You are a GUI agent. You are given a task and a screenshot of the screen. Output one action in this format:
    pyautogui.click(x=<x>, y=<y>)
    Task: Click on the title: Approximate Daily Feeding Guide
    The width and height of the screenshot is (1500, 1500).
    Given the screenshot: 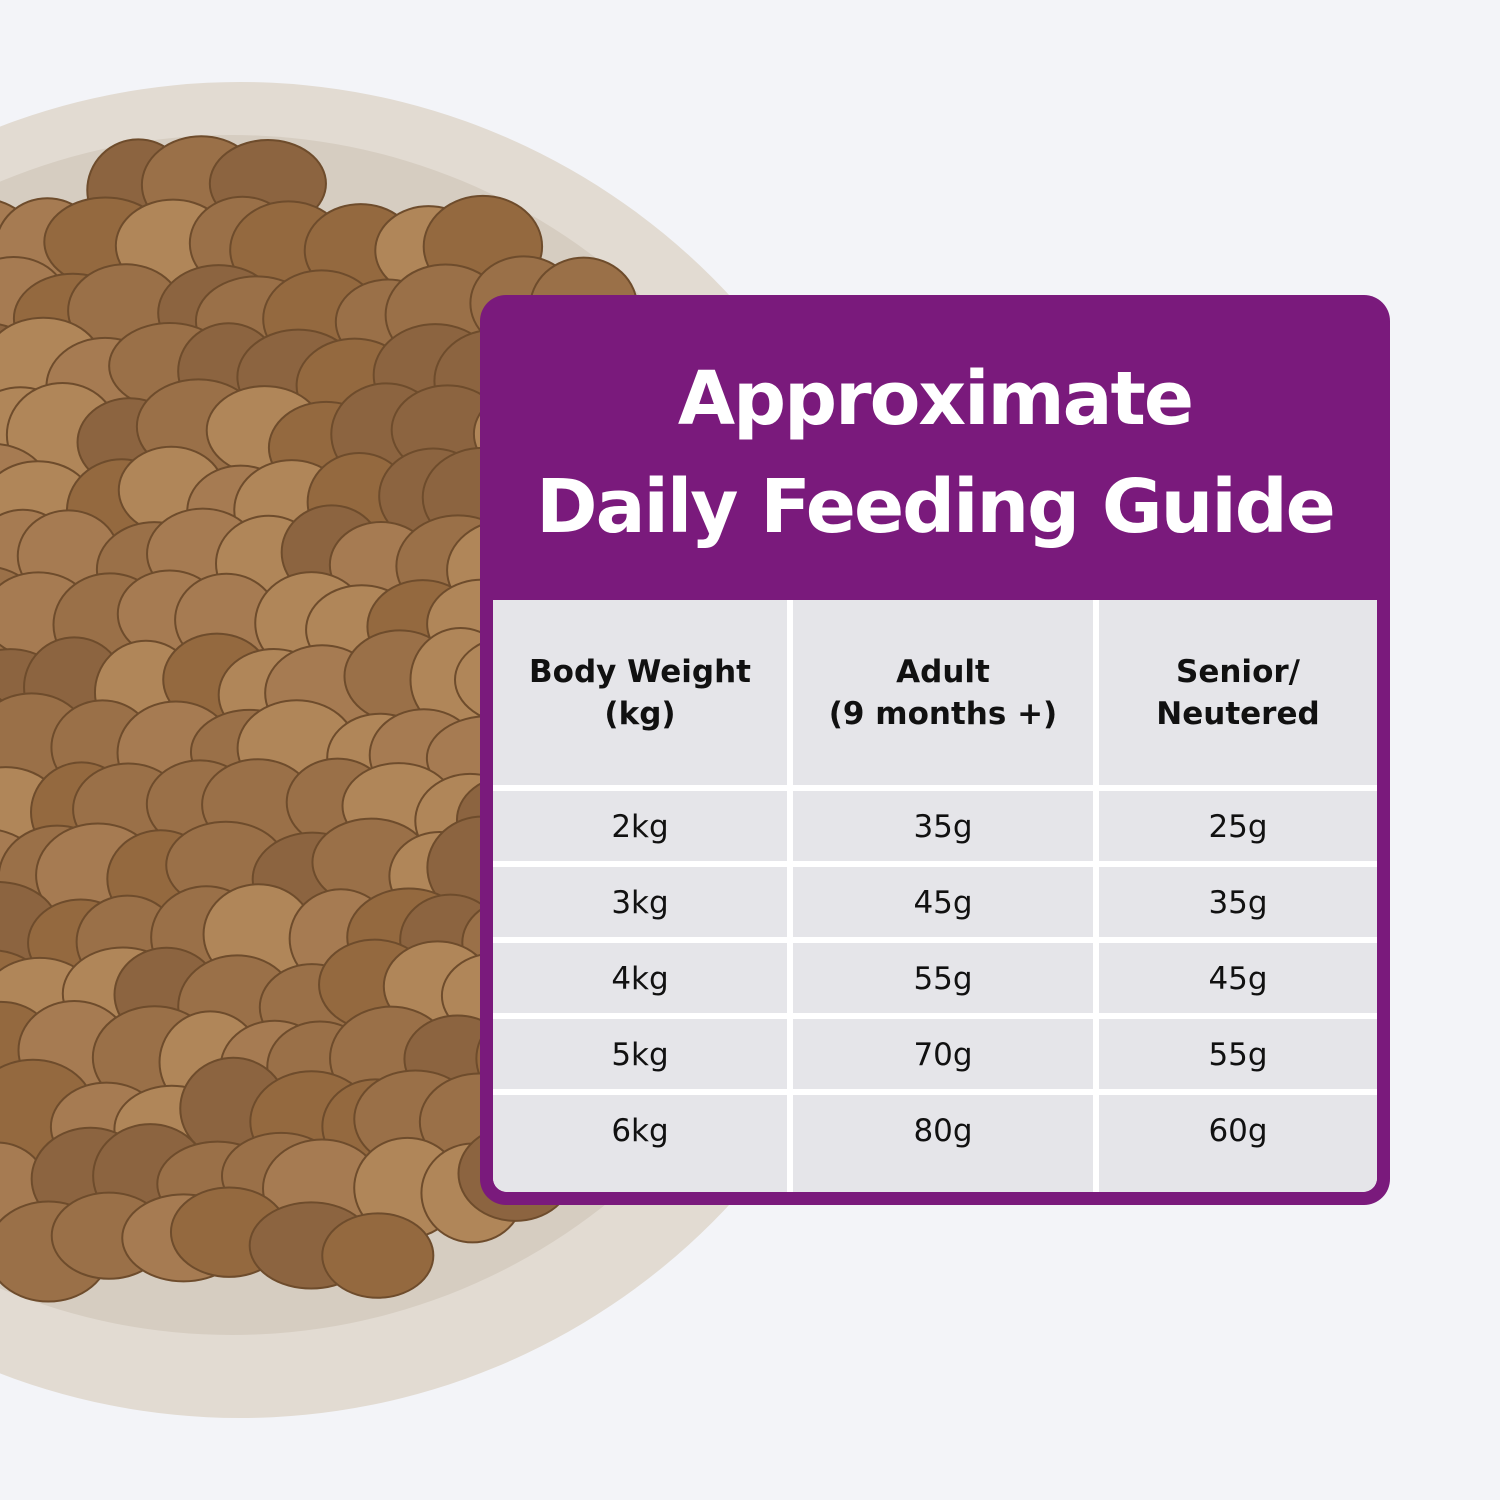 What is the action you would take?
    pyautogui.click(x=935, y=453)
    